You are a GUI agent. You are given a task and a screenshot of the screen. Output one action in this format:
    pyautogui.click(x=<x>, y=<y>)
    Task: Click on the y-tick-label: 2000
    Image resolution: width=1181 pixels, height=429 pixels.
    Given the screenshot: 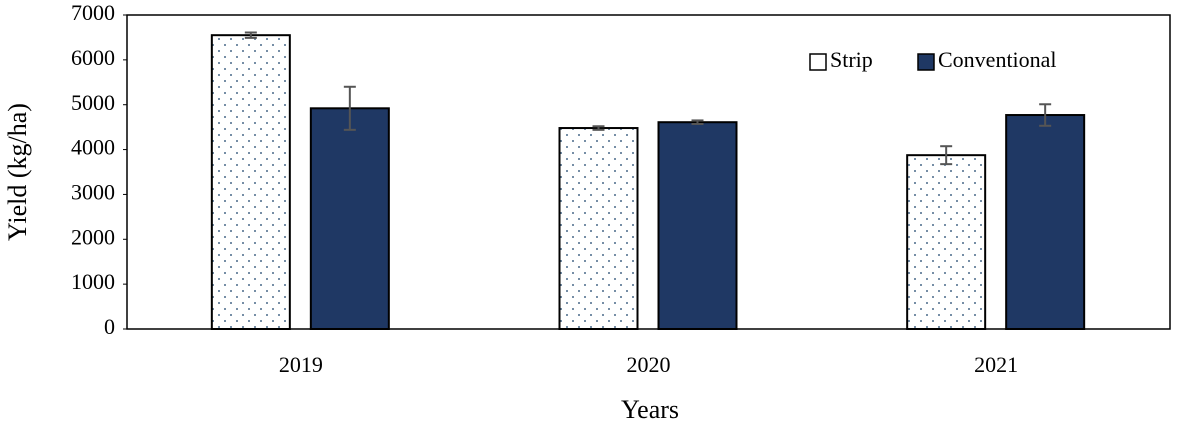 What is the action you would take?
    pyautogui.click(x=93, y=236)
    